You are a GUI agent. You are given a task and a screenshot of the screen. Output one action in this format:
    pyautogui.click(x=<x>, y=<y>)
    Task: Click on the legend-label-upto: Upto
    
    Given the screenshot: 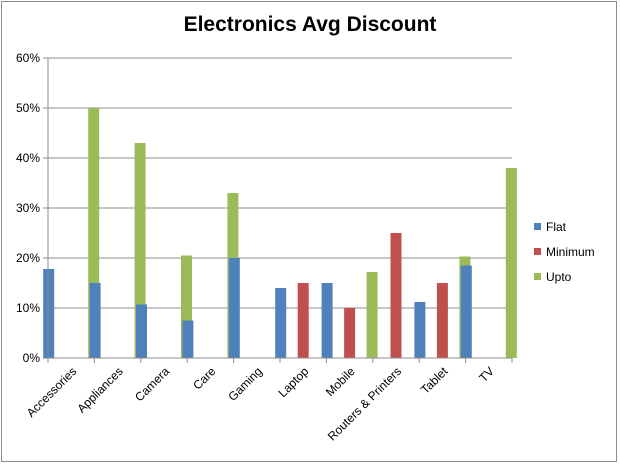 What is the action you would take?
    pyautogui.click(x=559, y=277)
    